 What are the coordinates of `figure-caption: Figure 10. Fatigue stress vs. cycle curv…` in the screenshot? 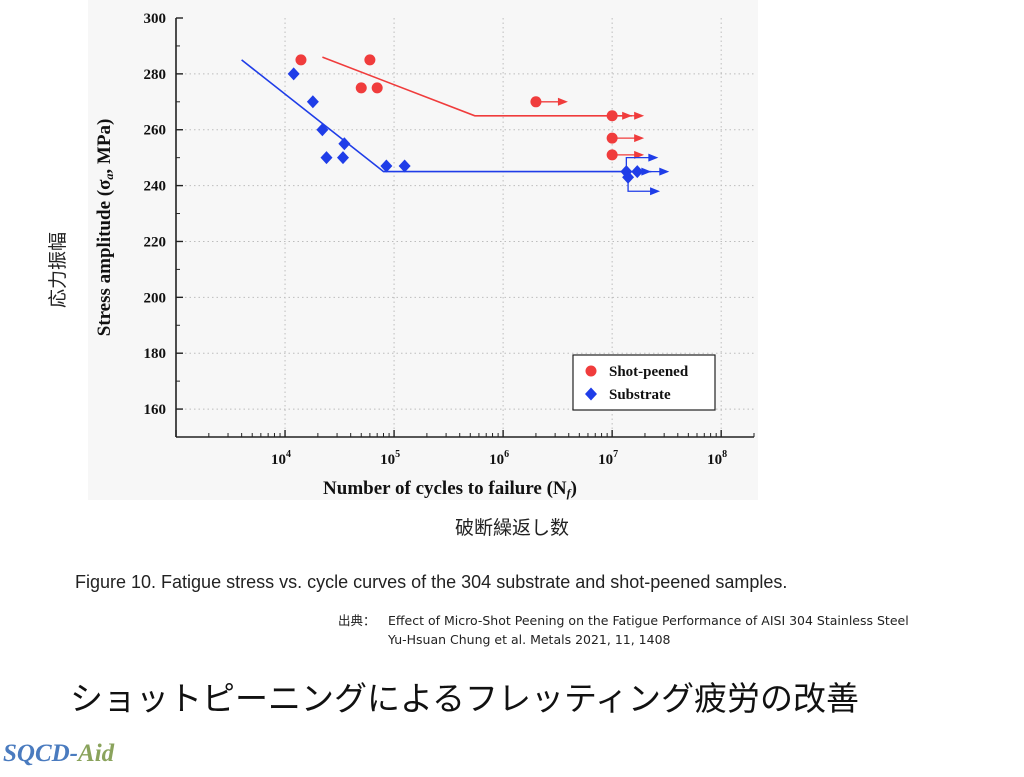 It's located at (431, 582).